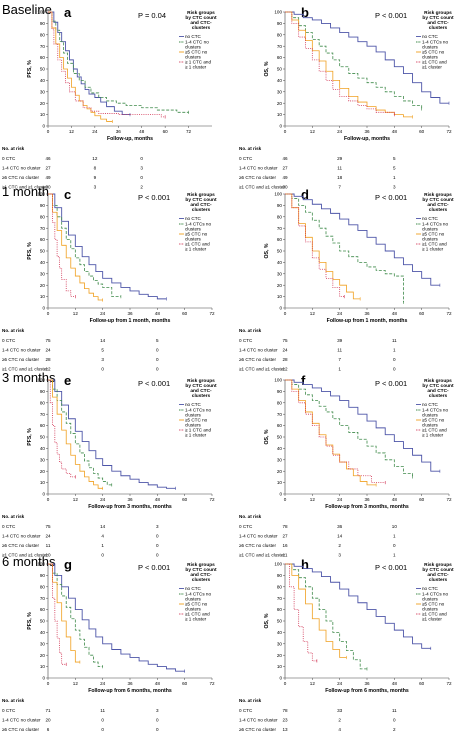 Image resolution: width=474 pixels, height=735 pixels. Describe the element at coordinates (103, 313) in the screenshot. I see `x-tick-label: 24` at that location.